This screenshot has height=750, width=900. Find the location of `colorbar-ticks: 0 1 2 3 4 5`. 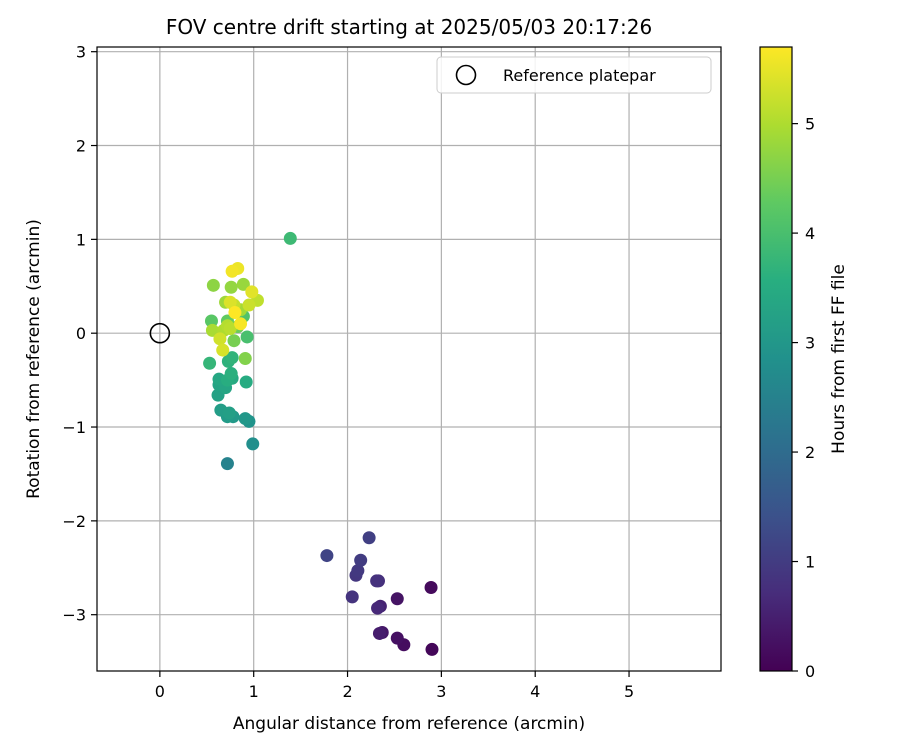

colorbar-ticks: 0 1 2 3 4 5 is located at coordinates (803, 398).